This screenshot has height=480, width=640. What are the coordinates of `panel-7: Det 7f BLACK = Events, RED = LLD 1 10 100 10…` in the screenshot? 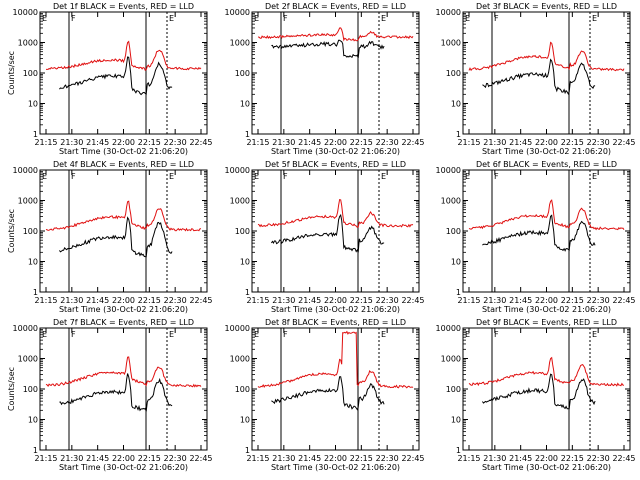 It's located at (110, 395).